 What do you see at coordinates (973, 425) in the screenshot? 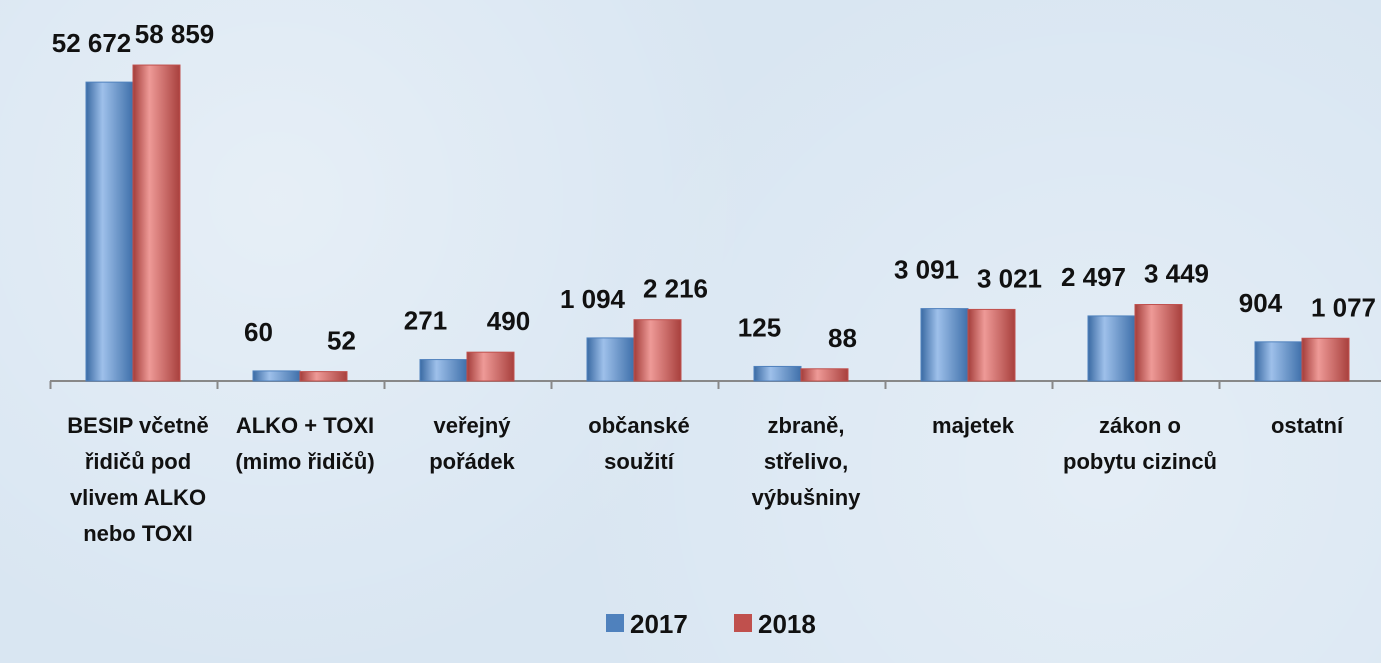
I see `x-tick-label: majetek` at bounding box center [973, 425].